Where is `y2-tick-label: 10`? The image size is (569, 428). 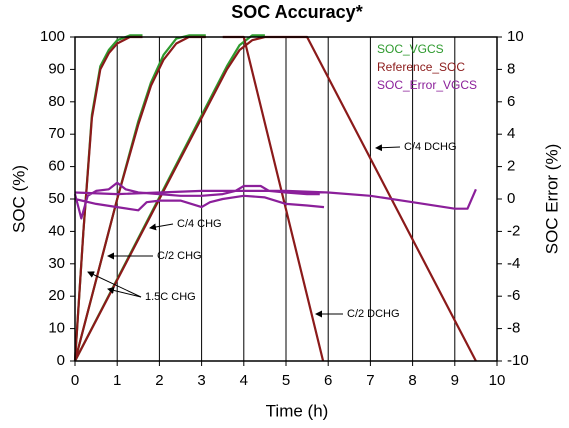 y2-tick-label: 10 is located at coordinates (515, 36).